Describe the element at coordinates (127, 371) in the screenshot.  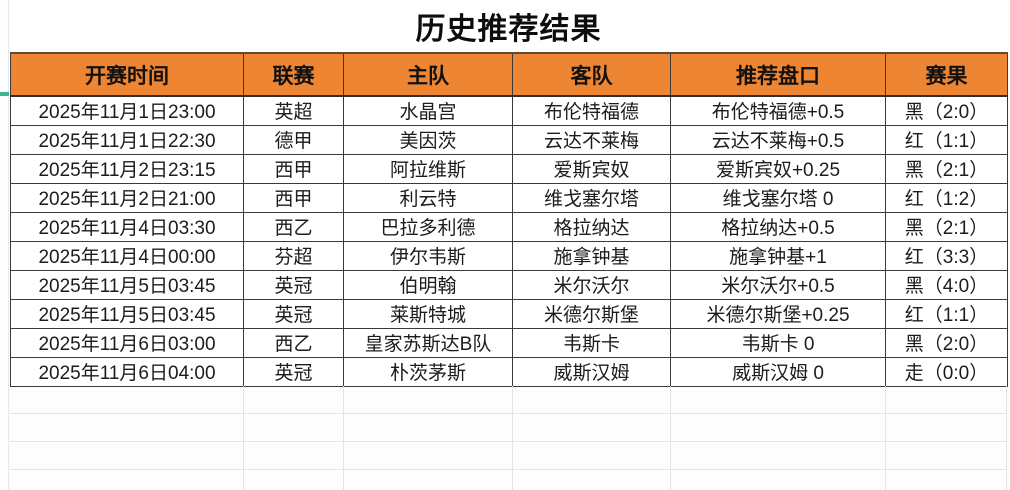
I see `cell-time: 2025年11月6日04:00` at that location.